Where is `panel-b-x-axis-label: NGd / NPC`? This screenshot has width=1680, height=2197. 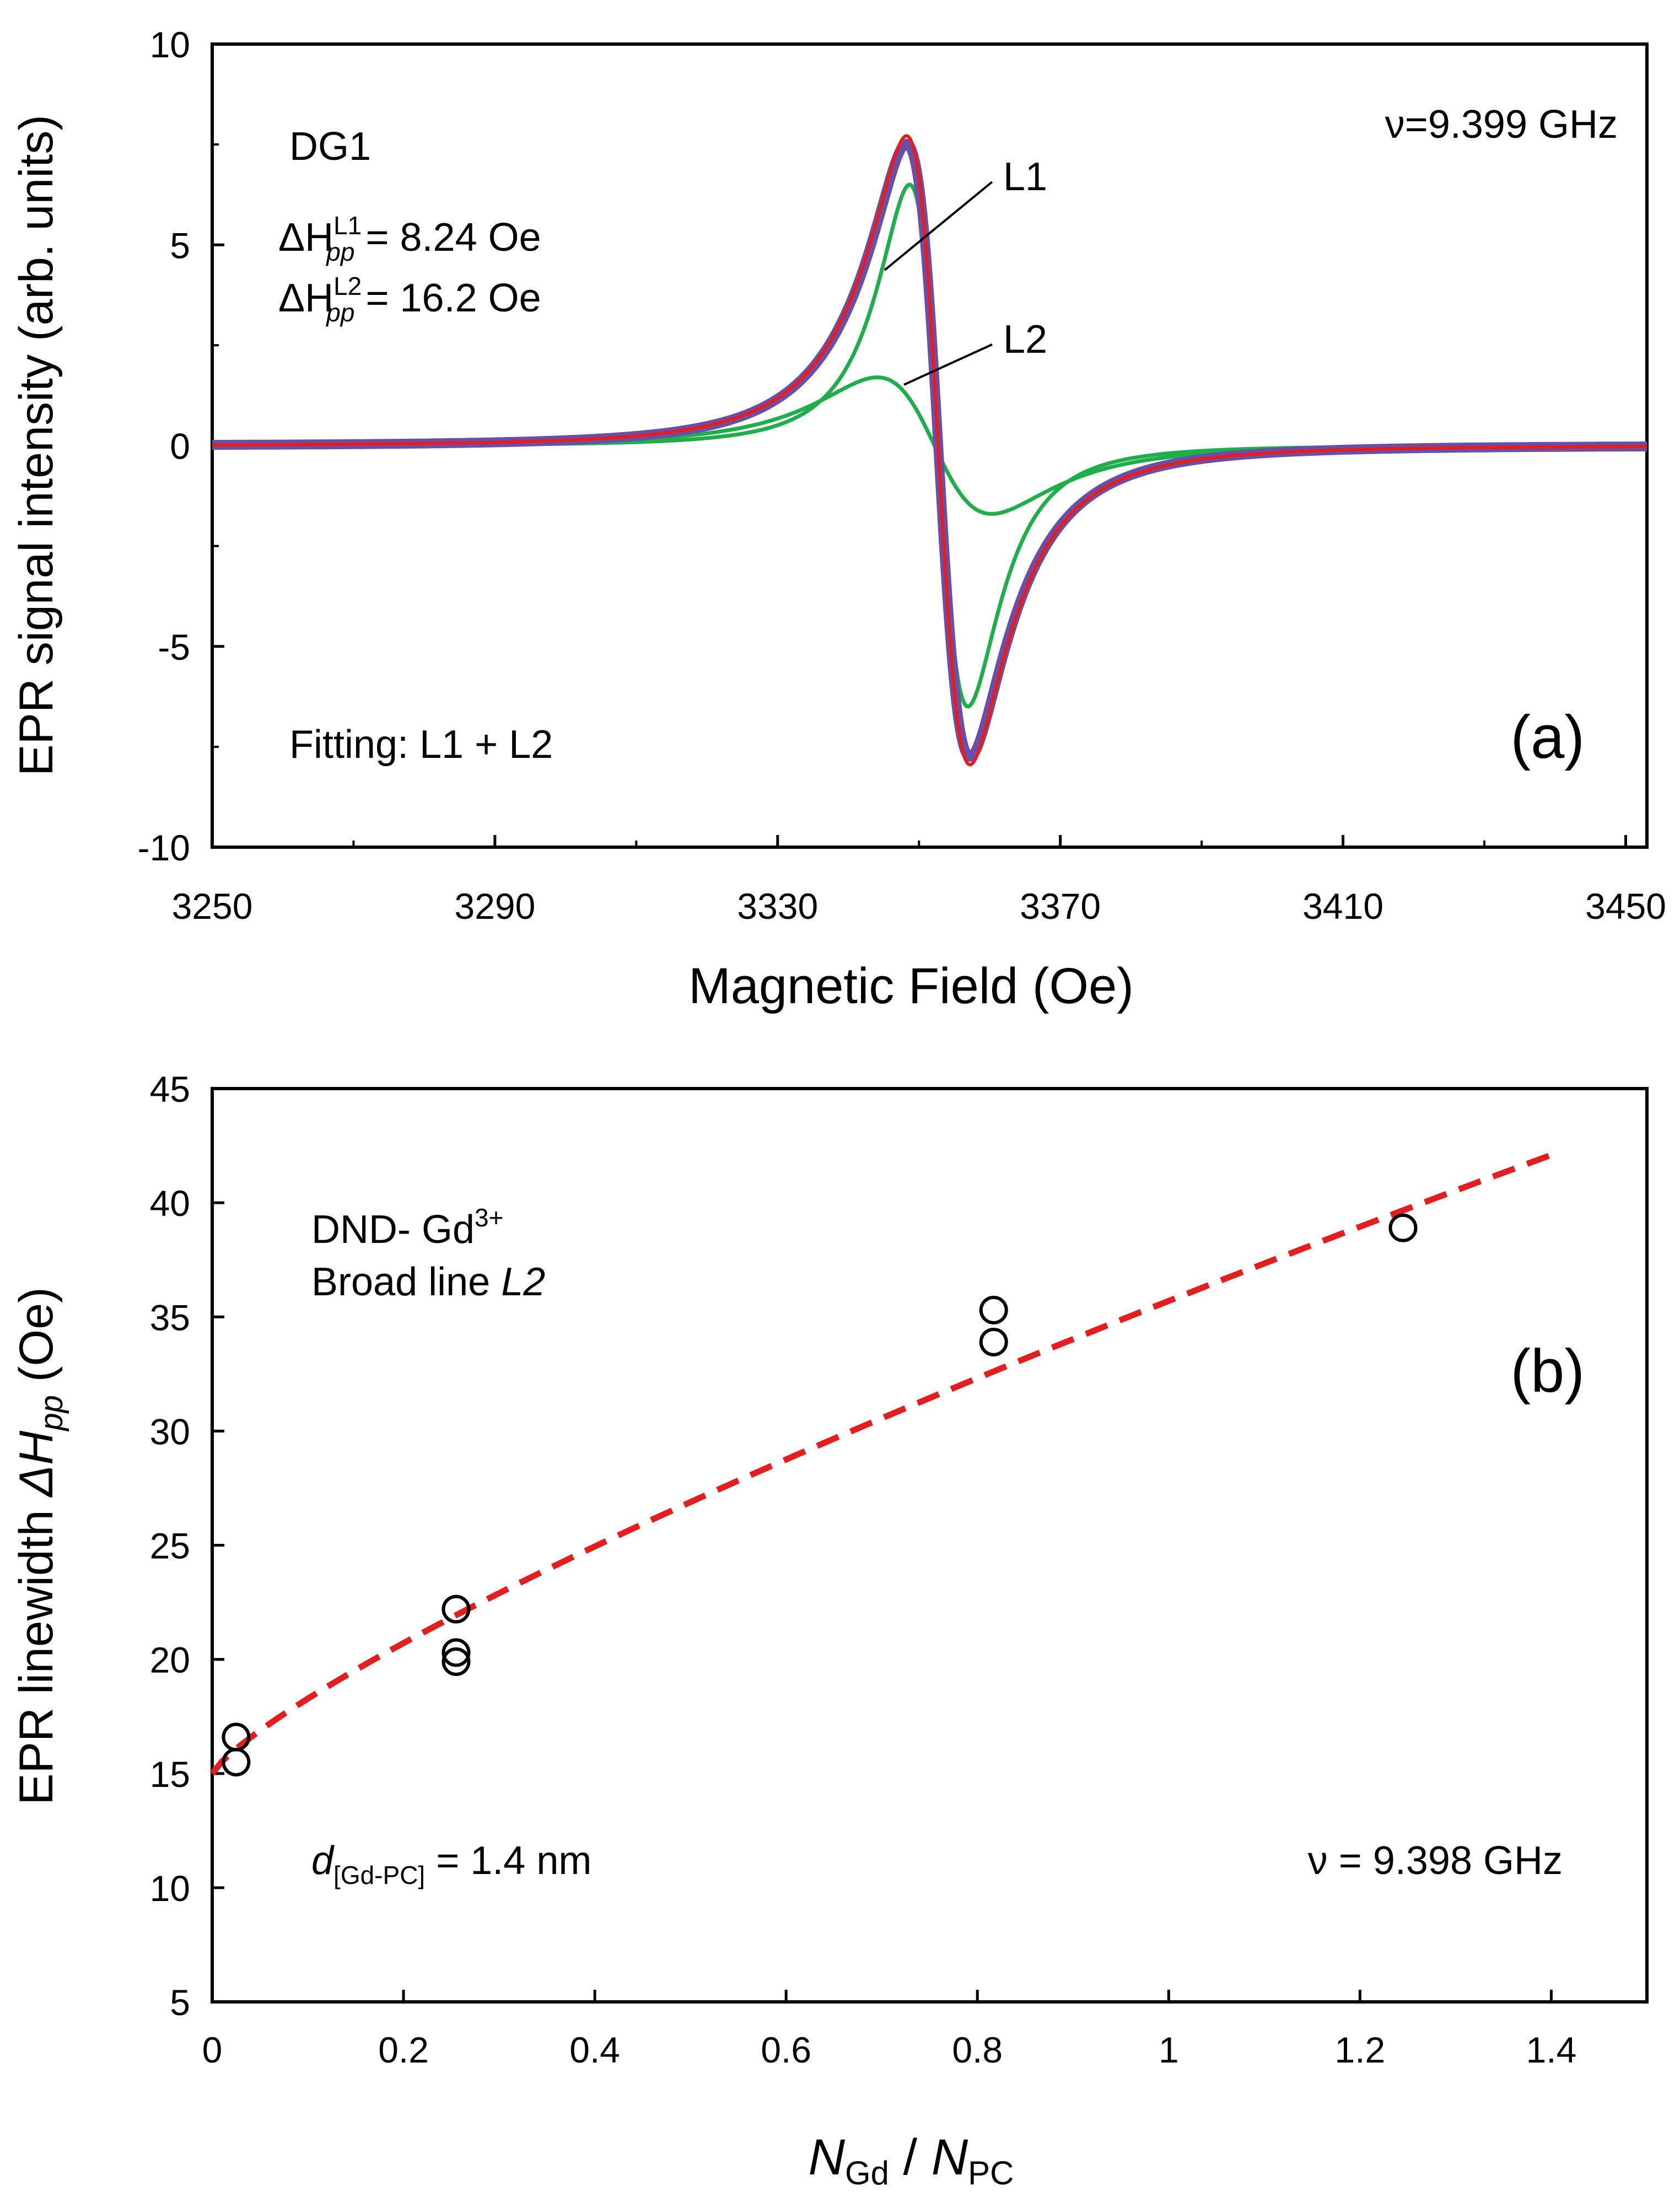 panel-b-x-axis-label: NGd / NPC is located at coordinates (911, 2160).